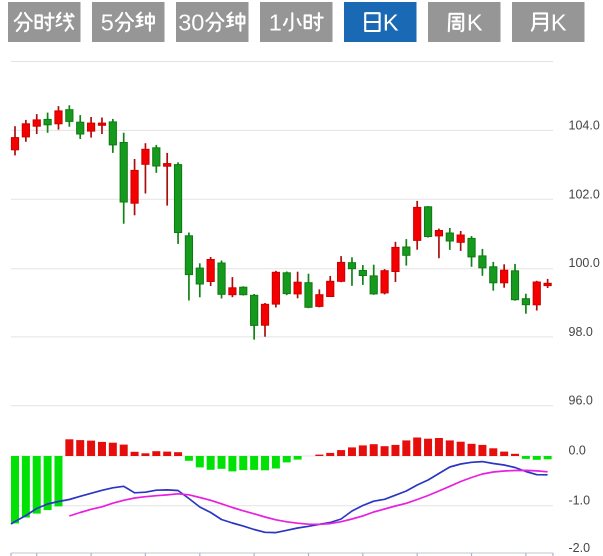  What do you see at coordinates (577, 451) in the screenshot?
I see `svg-text: 0.0` at bounding box center [577, 451].